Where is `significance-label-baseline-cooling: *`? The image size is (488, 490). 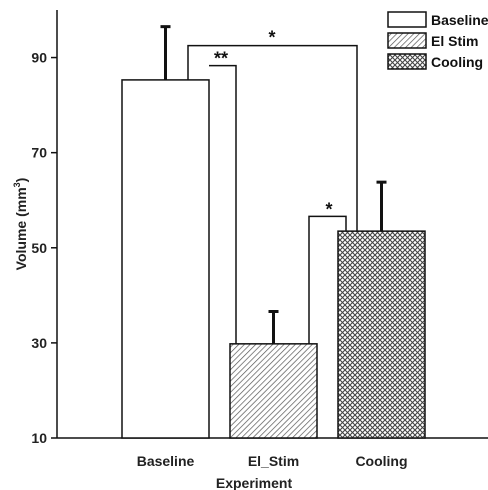
significance-label-baseline-cooling: * is located at coordinates (271, 38).